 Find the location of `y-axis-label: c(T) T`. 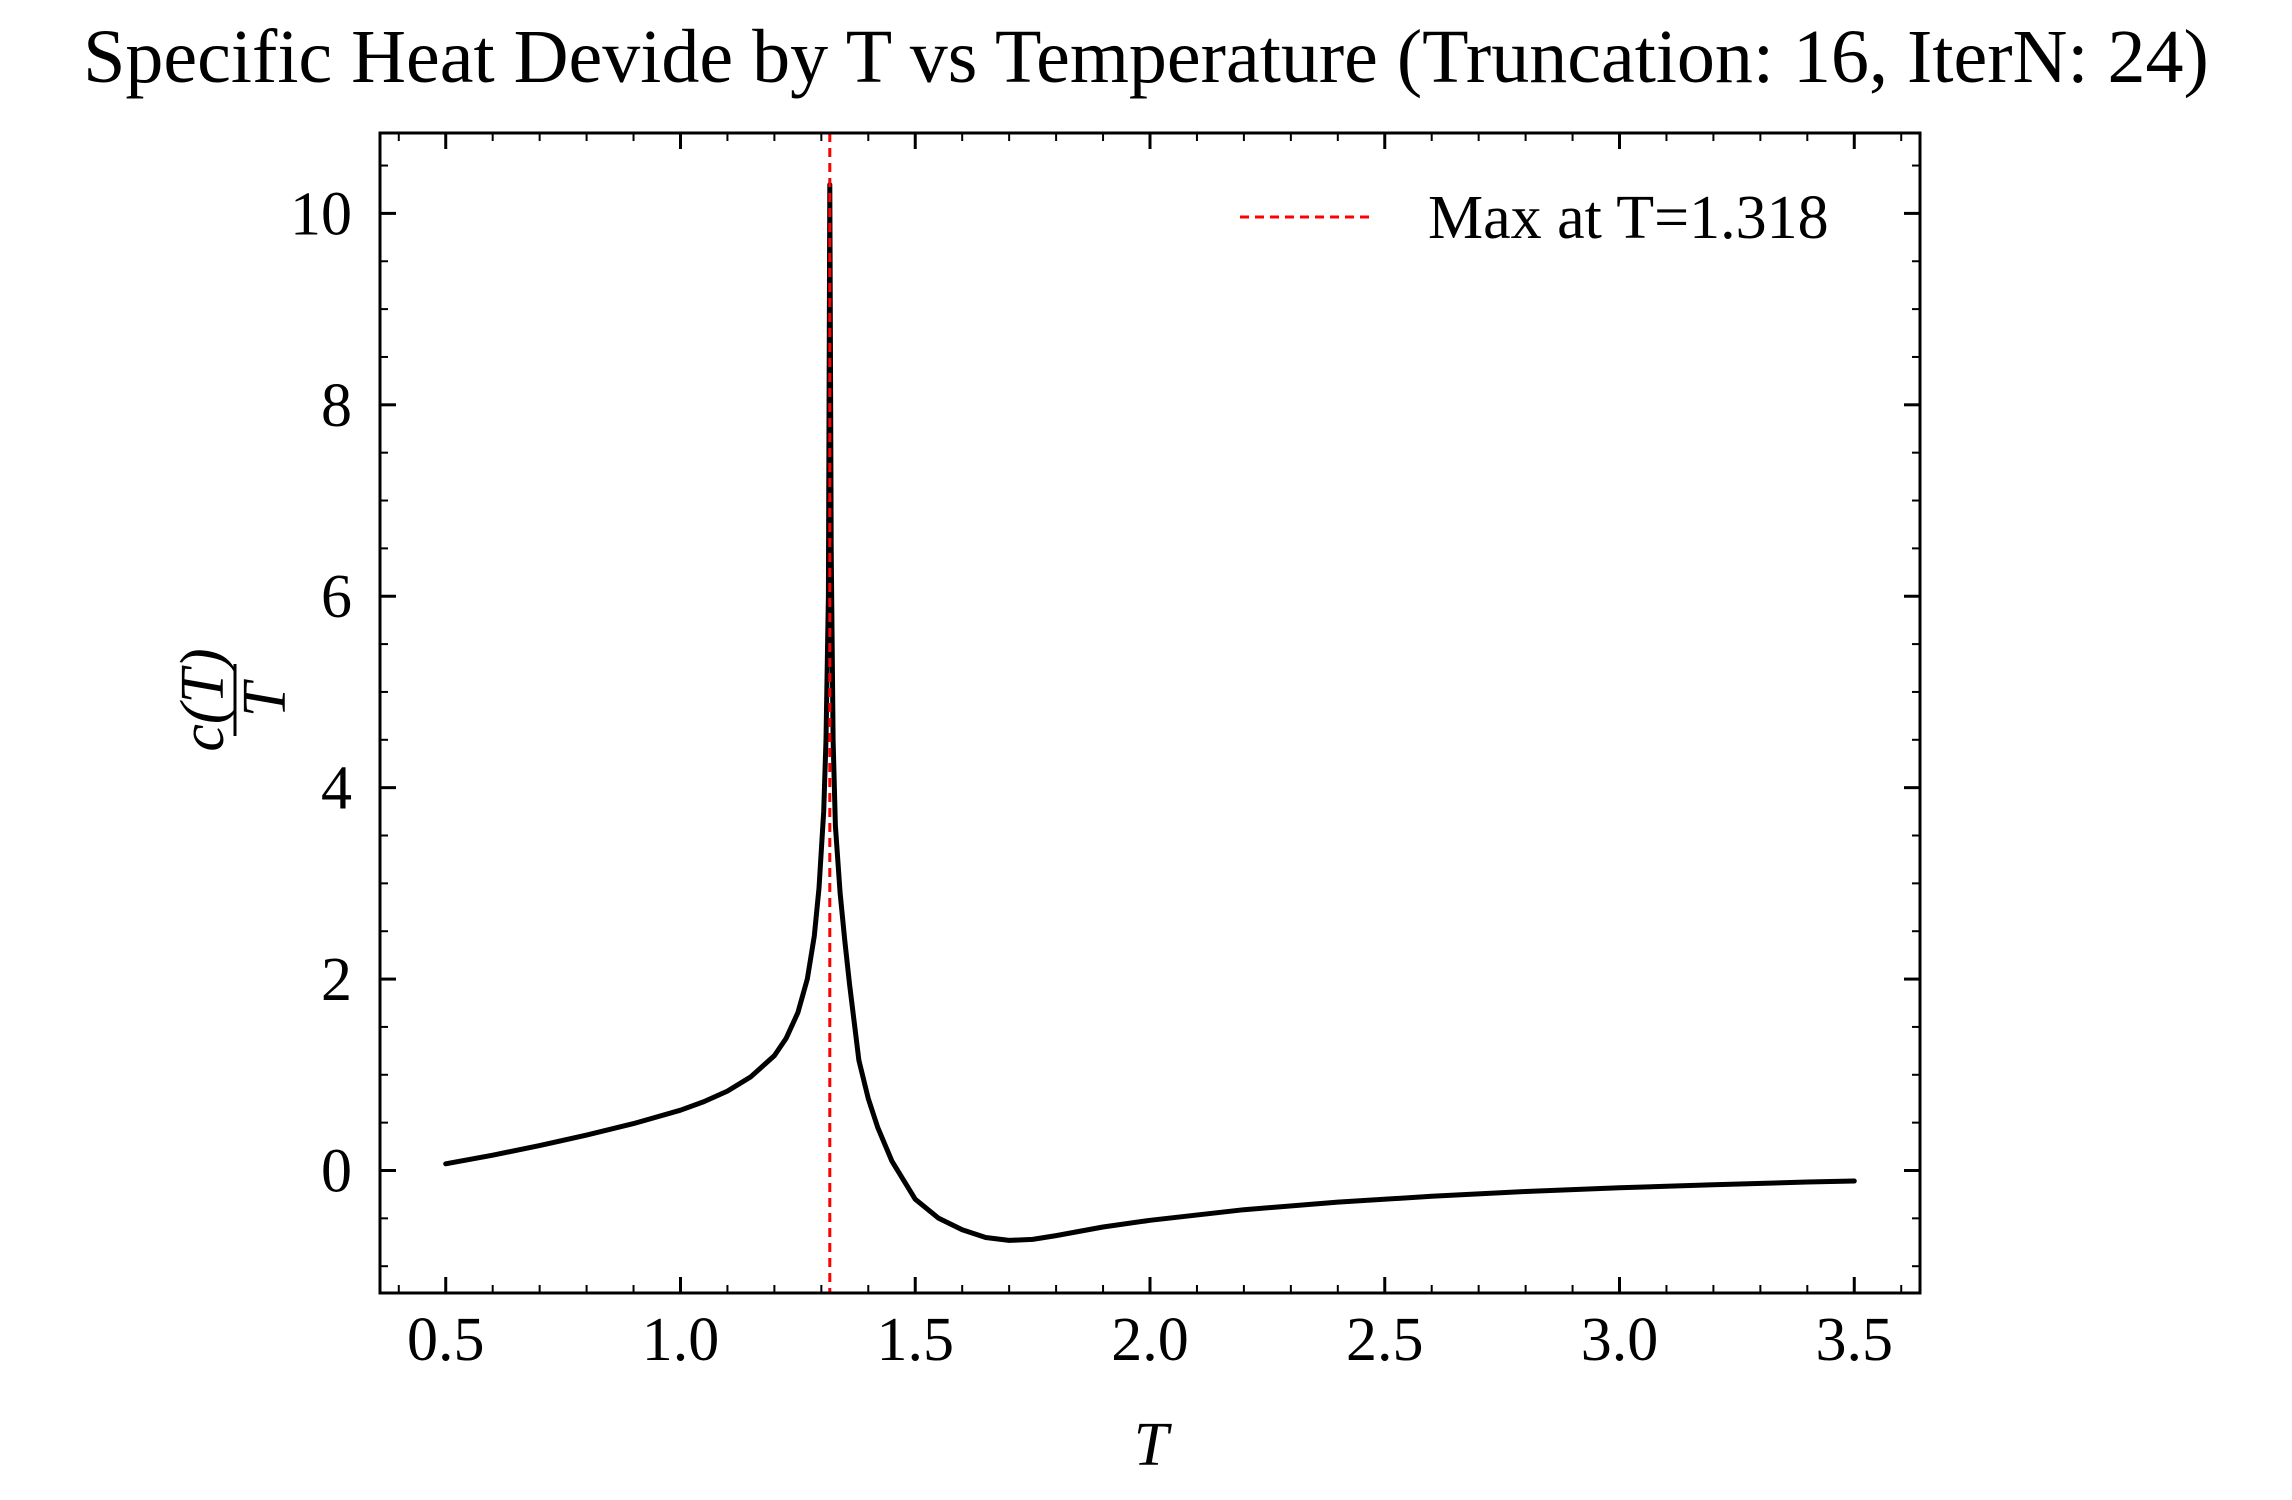

y-axis-label: c(T) T is located at coordinates (234, 699).